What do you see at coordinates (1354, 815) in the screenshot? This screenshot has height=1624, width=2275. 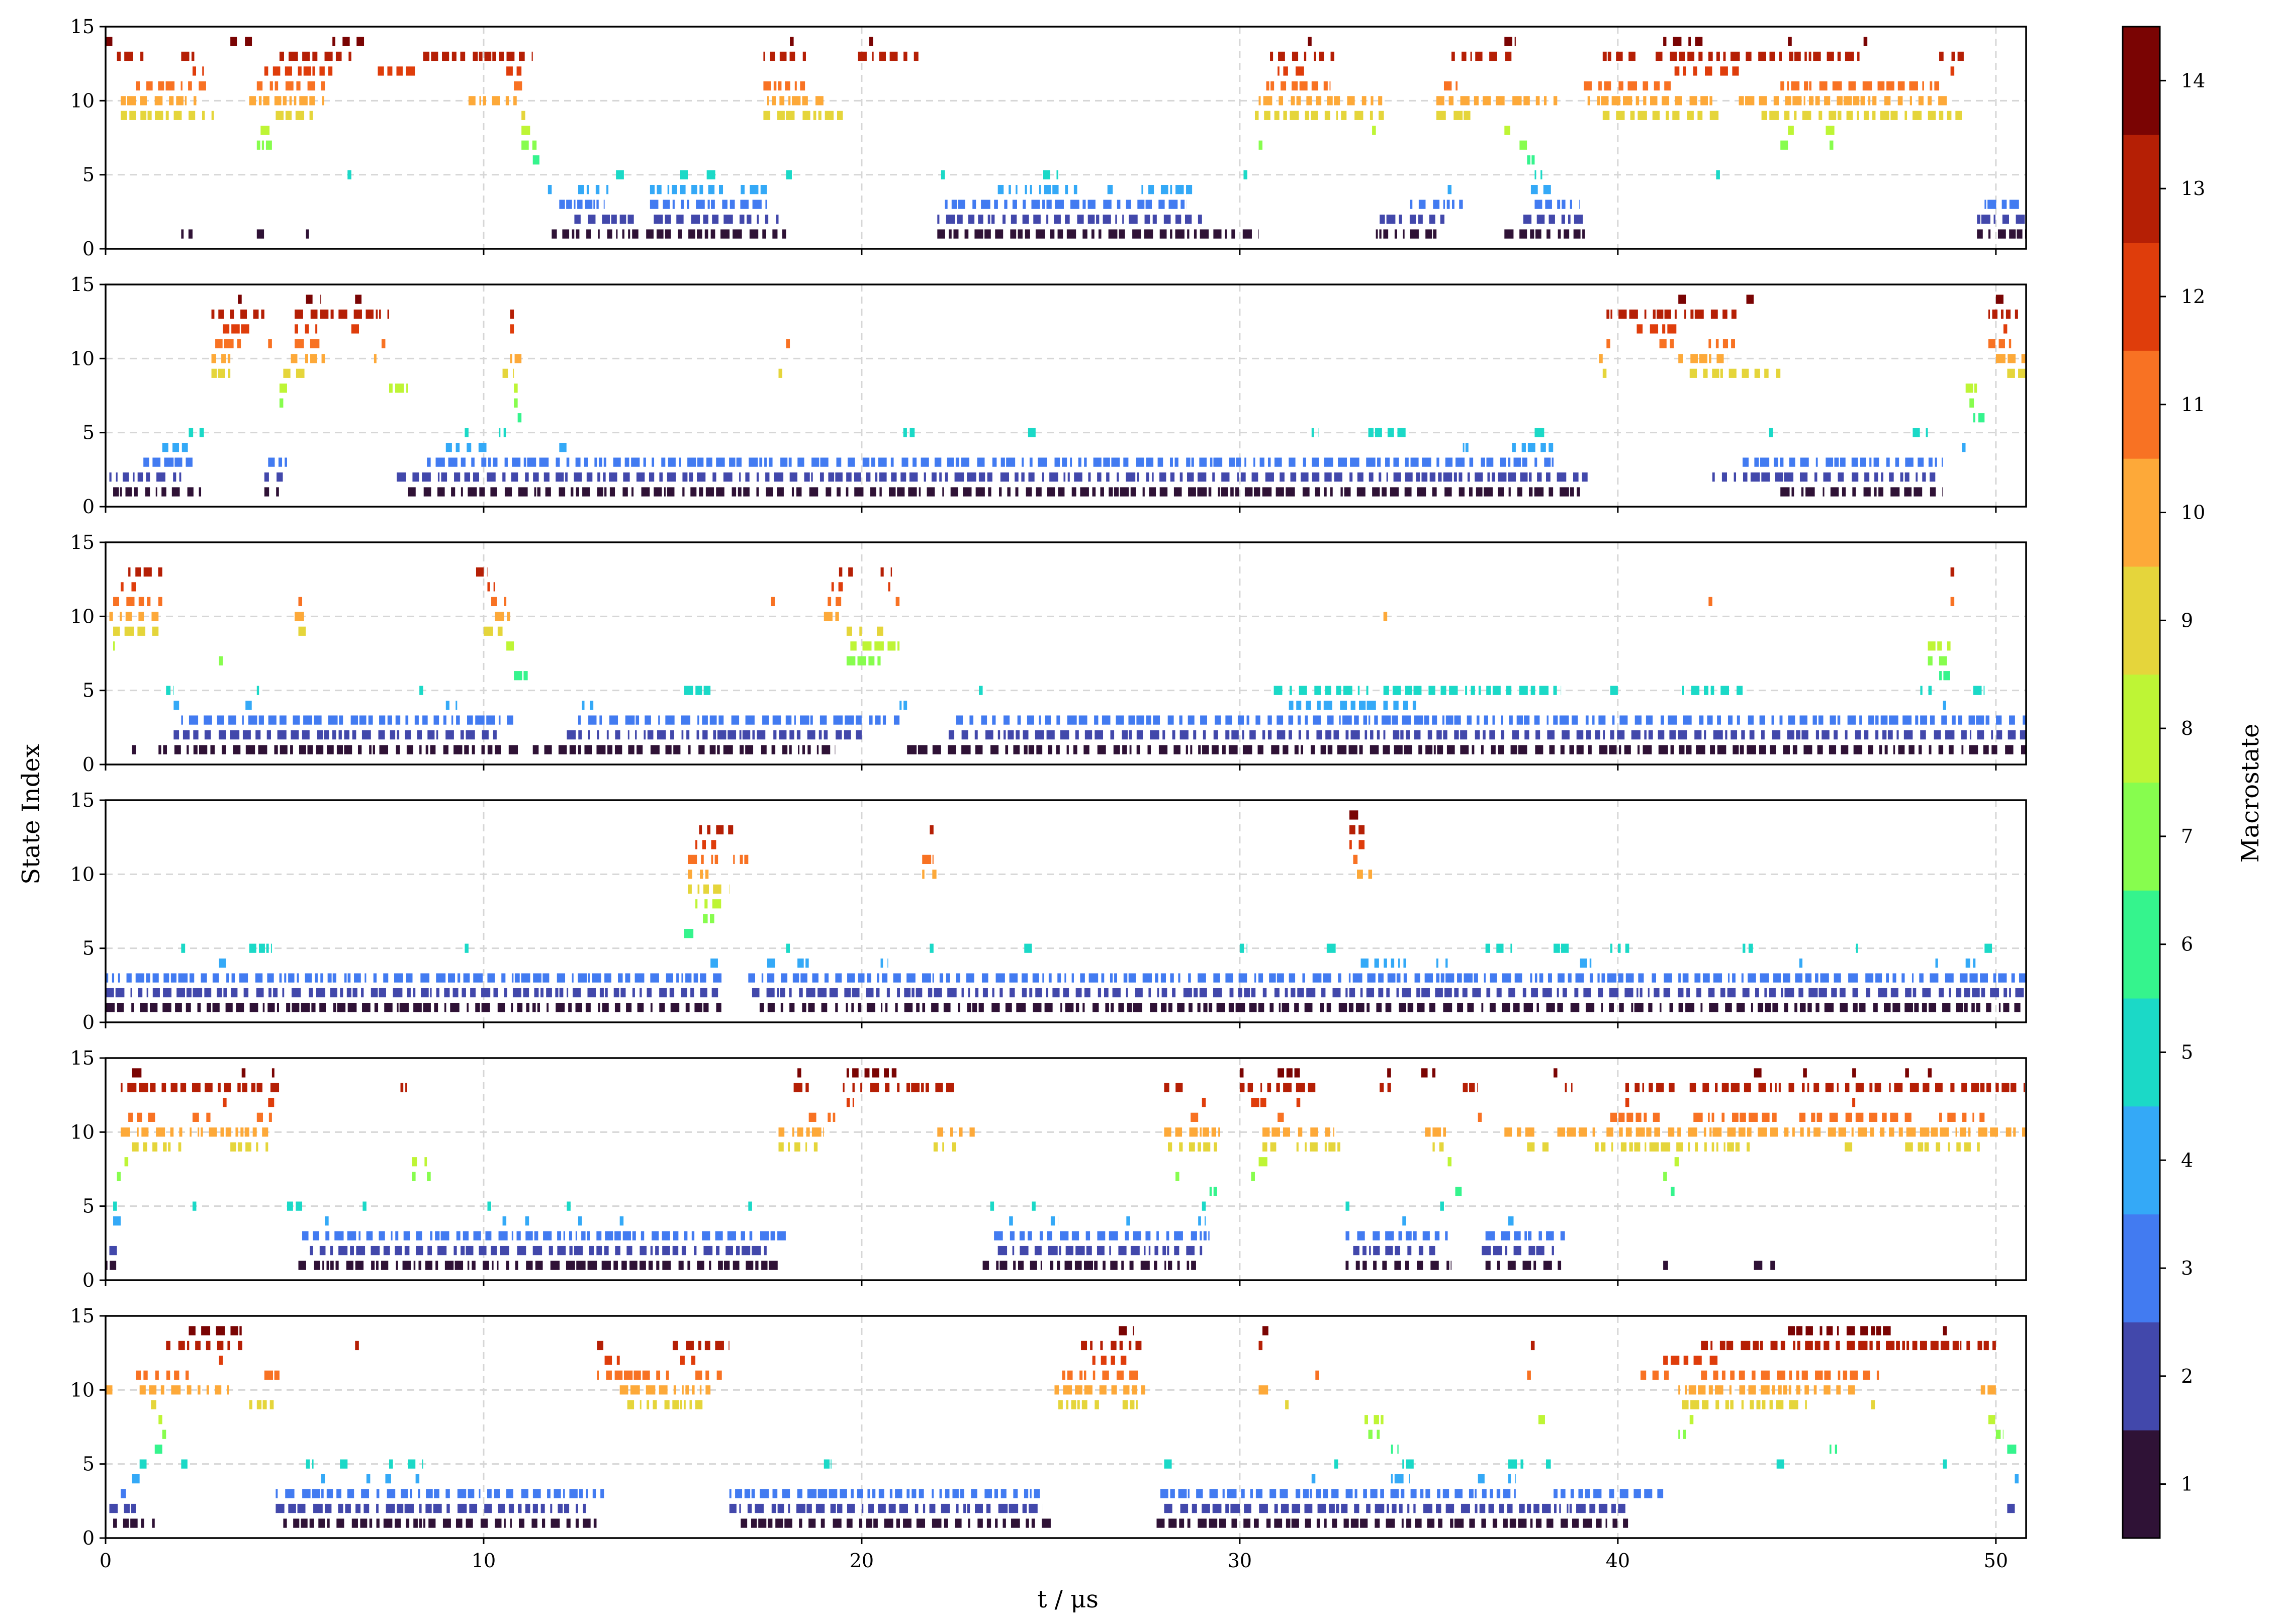 I see `state-14-segments` at bounding box center [1354, 815].